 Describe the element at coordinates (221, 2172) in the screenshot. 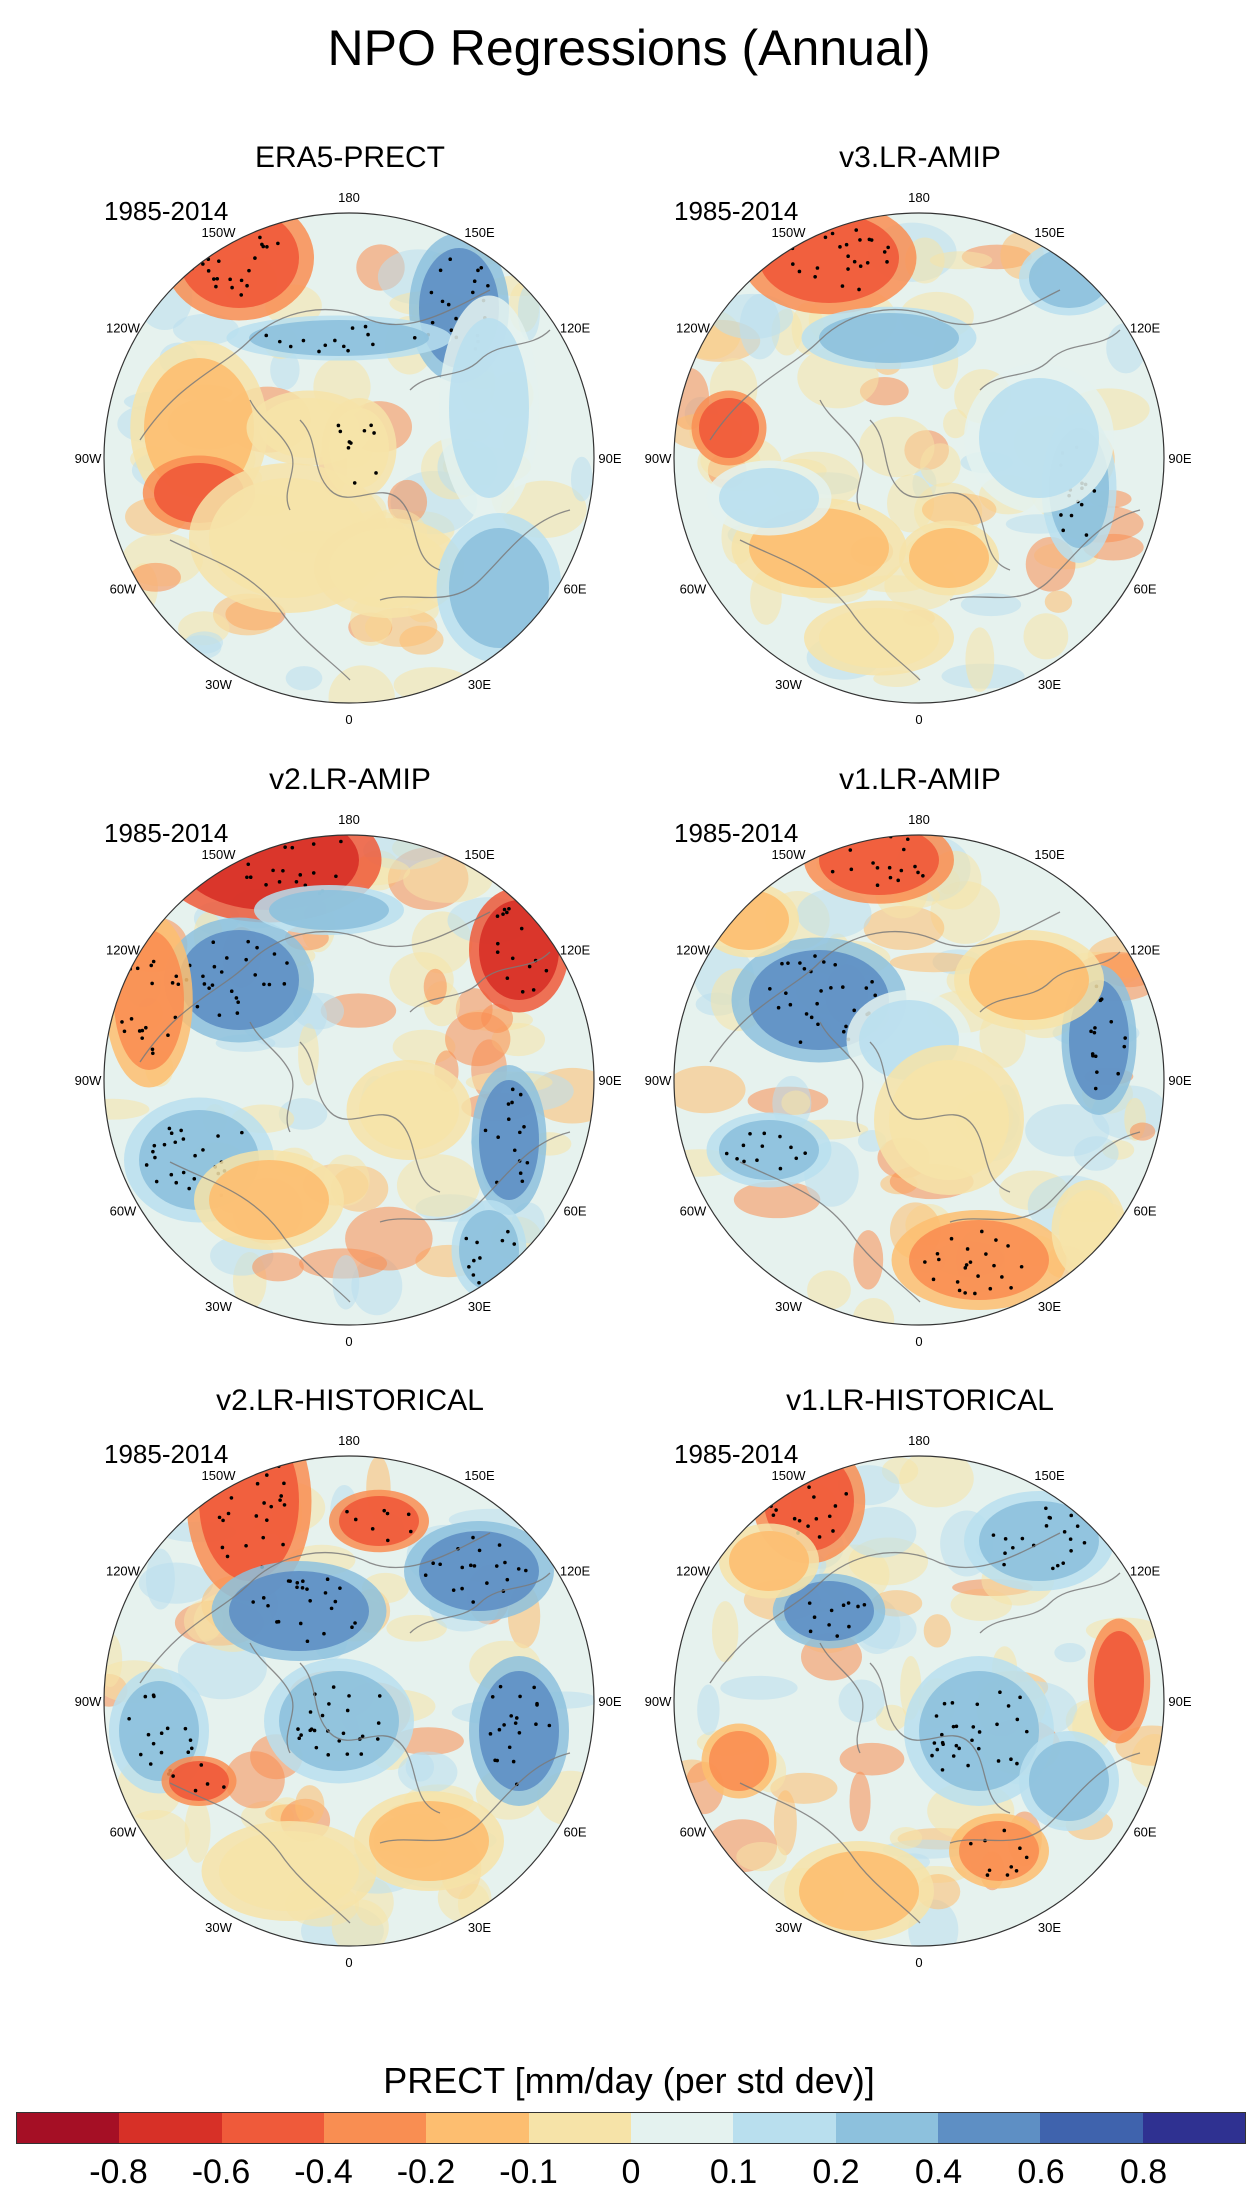

I see `colorbar-tick-label: -0.6` at that location.